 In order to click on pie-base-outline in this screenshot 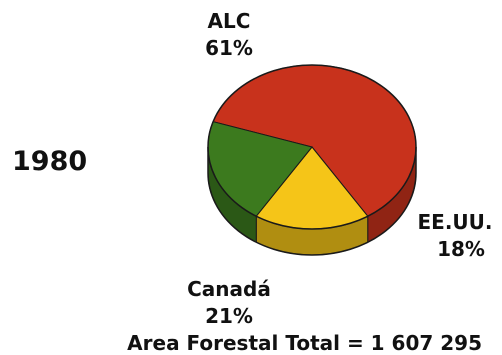, I will do `click(312, 201)`.